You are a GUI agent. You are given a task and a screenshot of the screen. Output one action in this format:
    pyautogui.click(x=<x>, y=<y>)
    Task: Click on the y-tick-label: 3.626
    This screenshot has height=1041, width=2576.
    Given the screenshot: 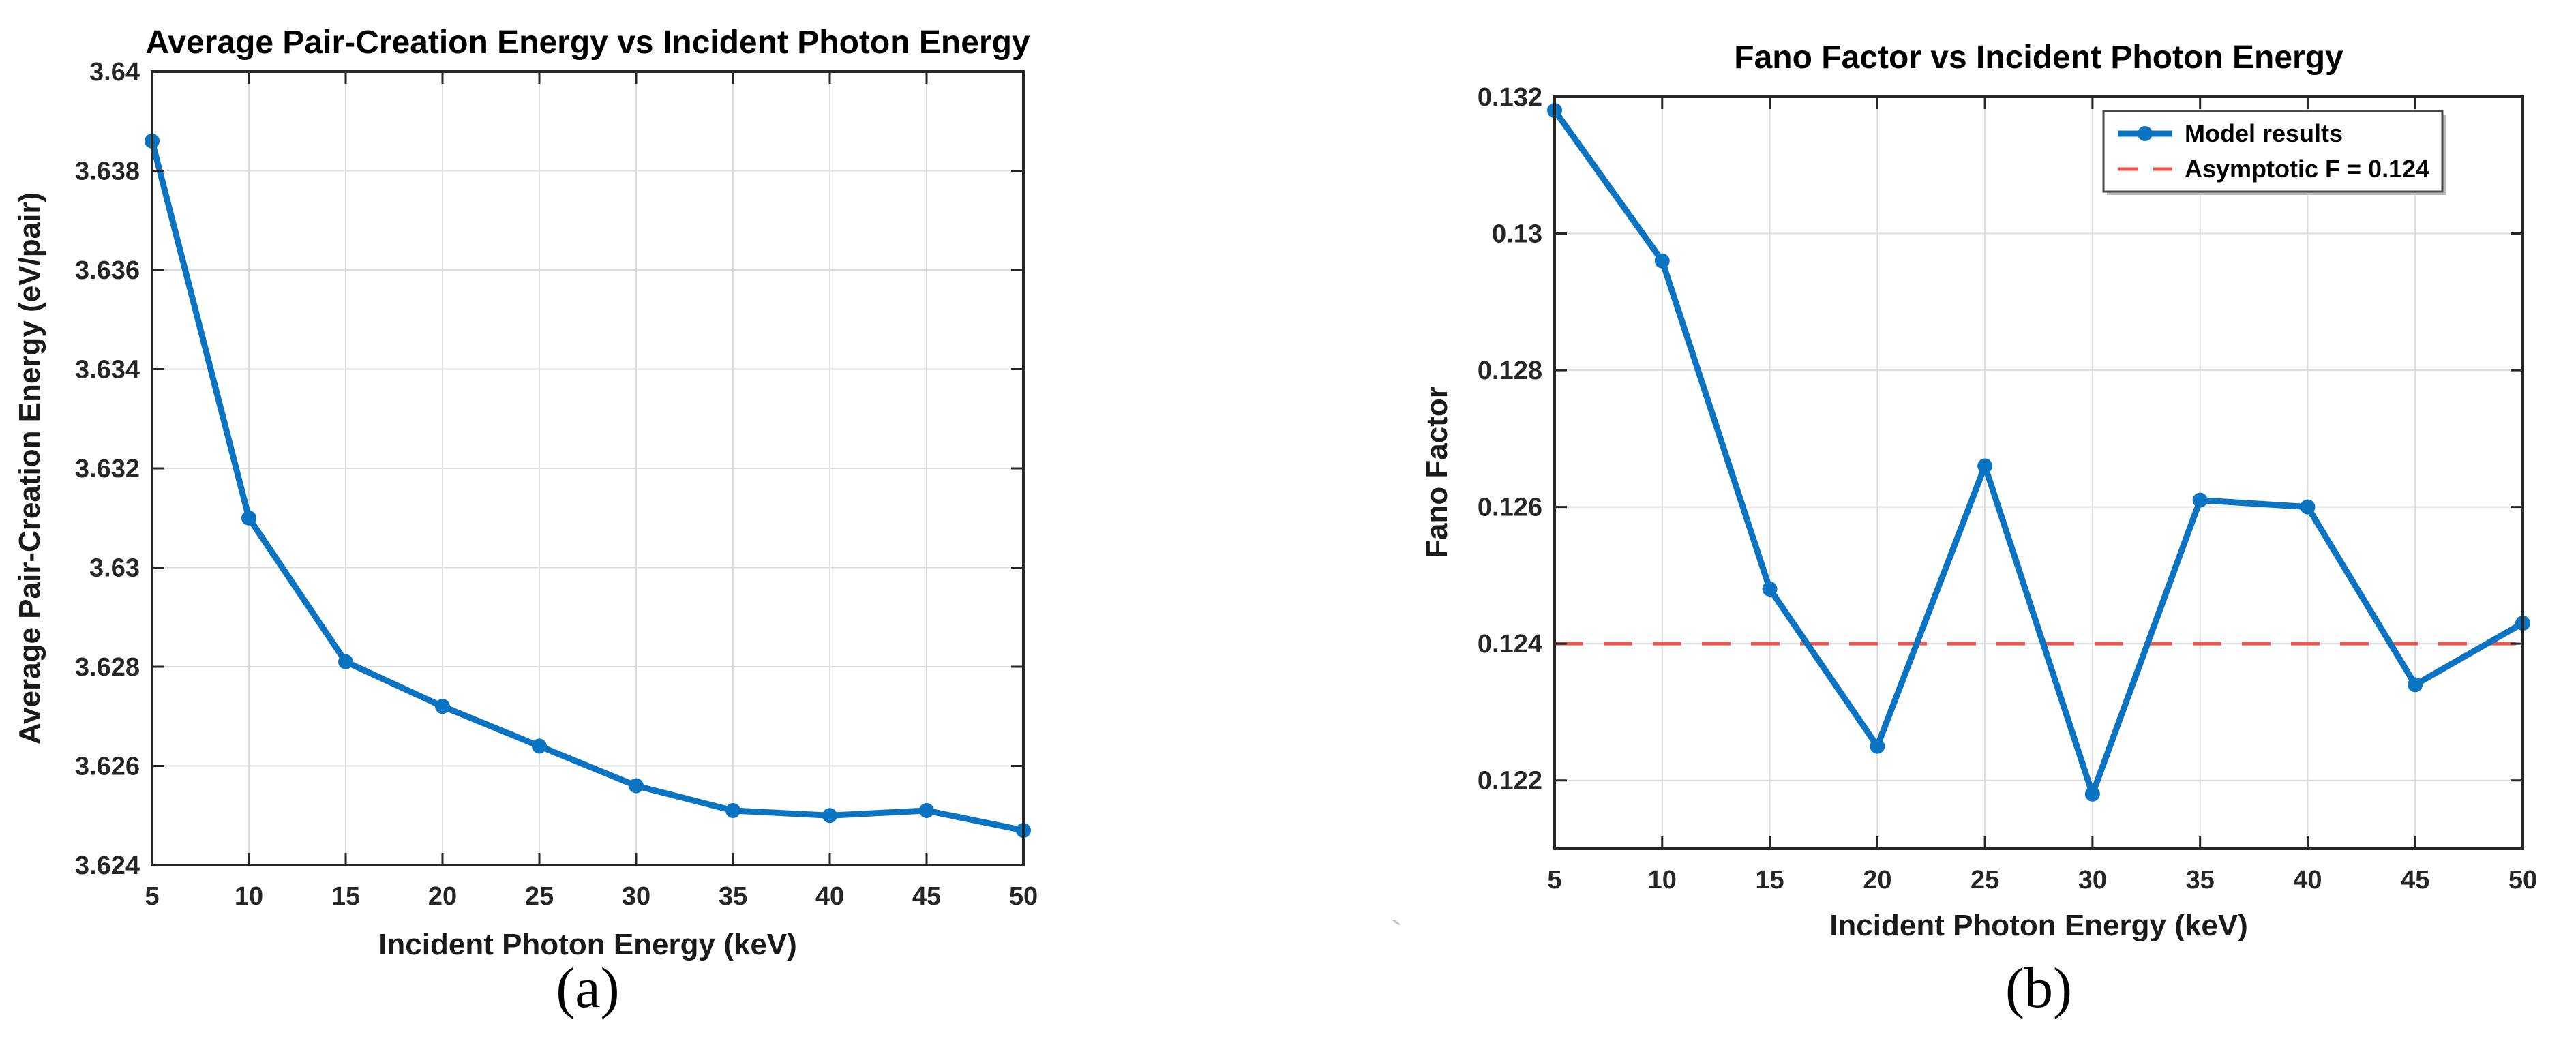 What is the action you would take?
    pyautogui.click(x=107, y=767)
    